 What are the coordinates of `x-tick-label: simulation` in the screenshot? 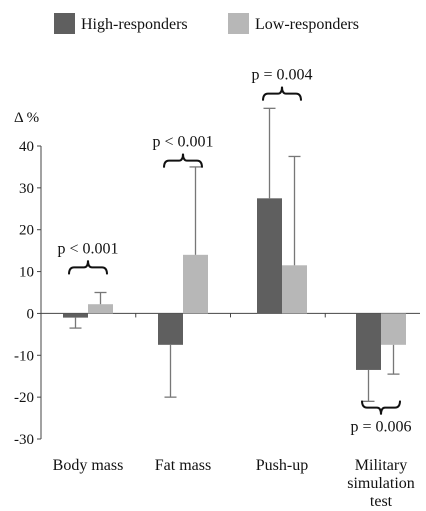 It's located at (381, 483).